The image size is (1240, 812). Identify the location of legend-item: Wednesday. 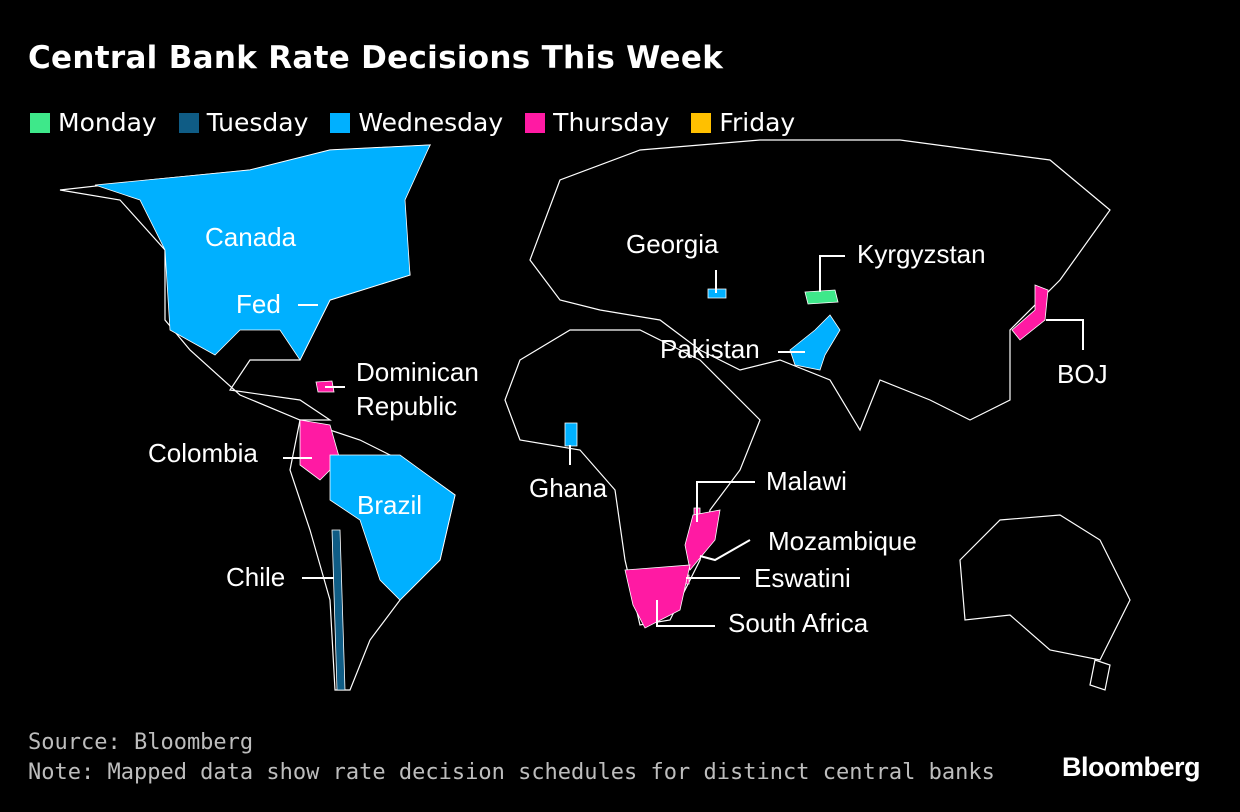
(416, 122).